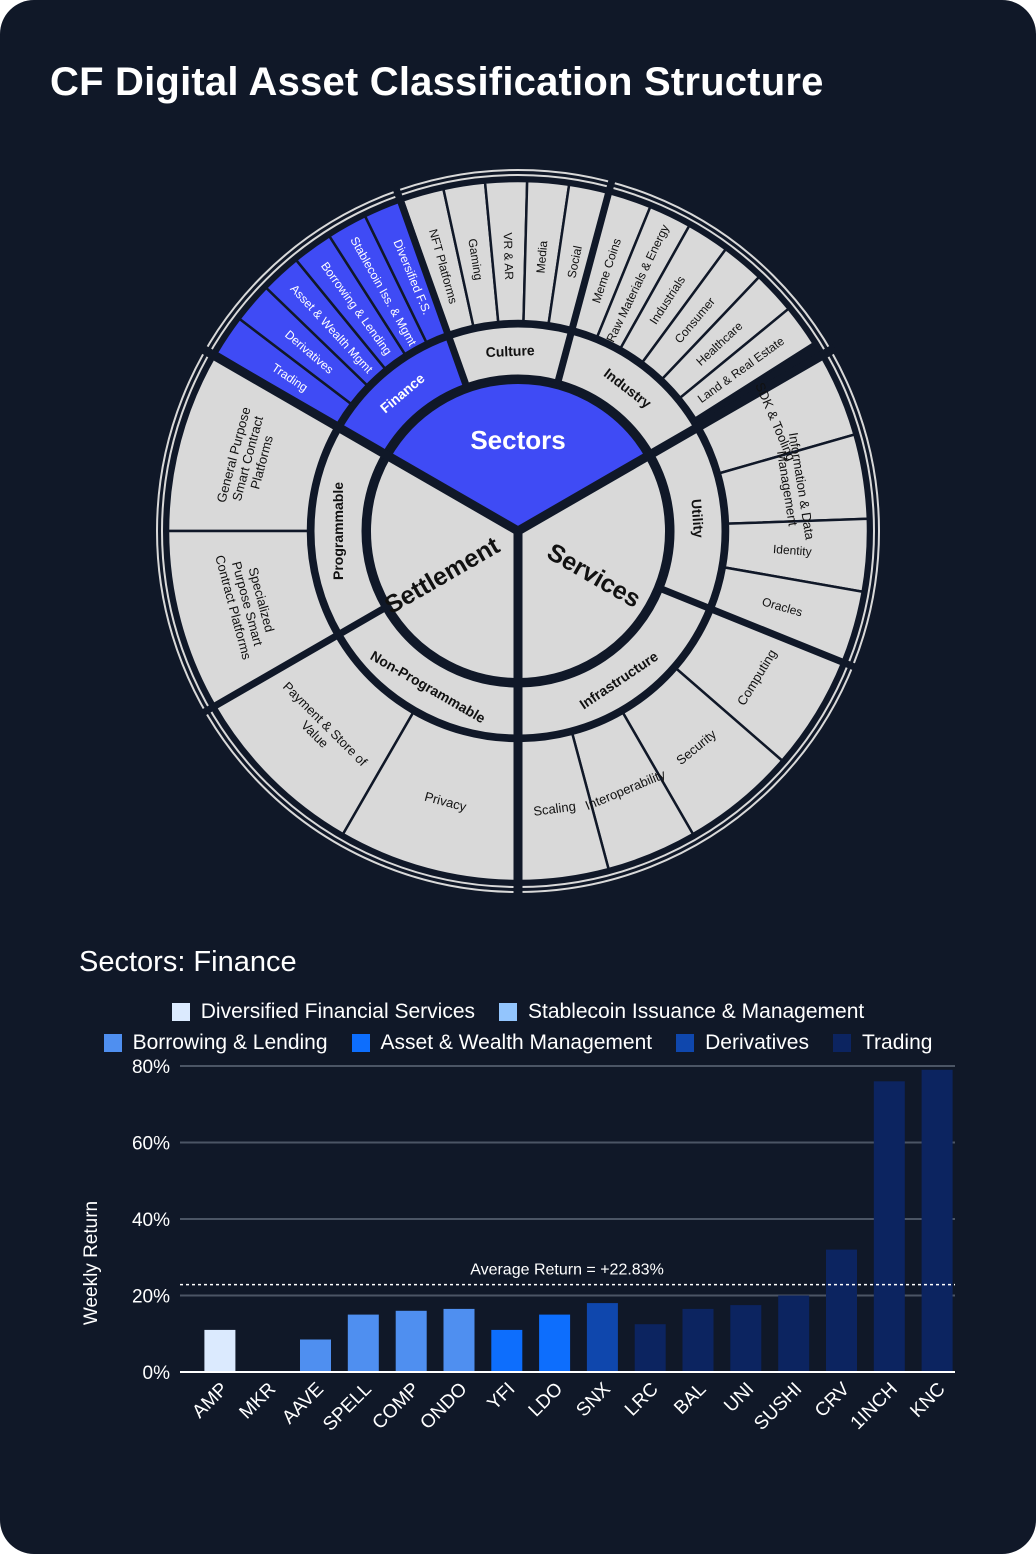  What do you see at coordinates (347, 1407) in the screenshot?
I see `x-tick-label: SPELL` at bounding box center [347, 1407].